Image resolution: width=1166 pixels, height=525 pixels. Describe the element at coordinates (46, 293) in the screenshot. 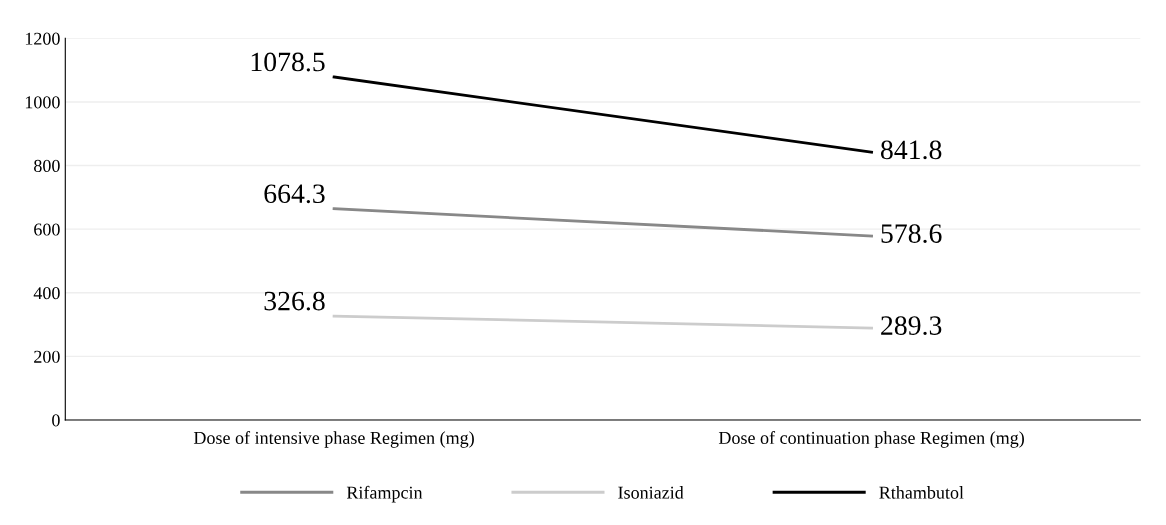

I see `y-tick-label: 400` at that location.